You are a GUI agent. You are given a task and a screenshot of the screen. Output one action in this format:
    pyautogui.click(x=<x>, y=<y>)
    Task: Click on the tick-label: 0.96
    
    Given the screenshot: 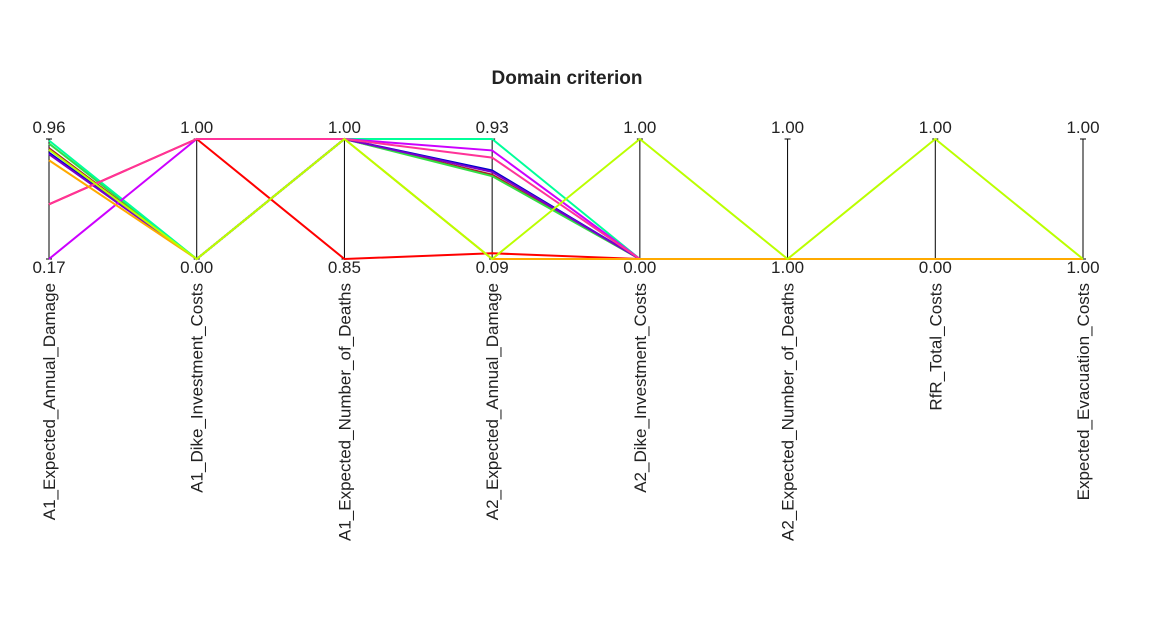 What is the action you would take?
    pyautogui.click(x=48, y=127)
    